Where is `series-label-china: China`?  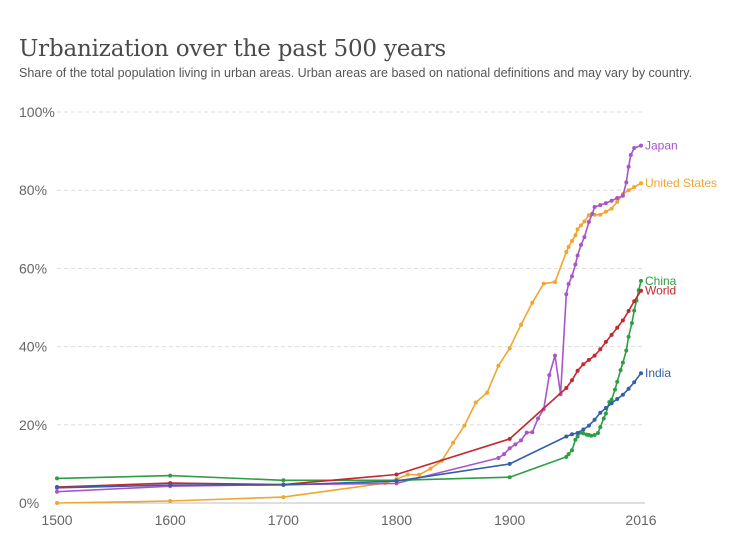 series-label-china: China is located at coordinates (661, 281).